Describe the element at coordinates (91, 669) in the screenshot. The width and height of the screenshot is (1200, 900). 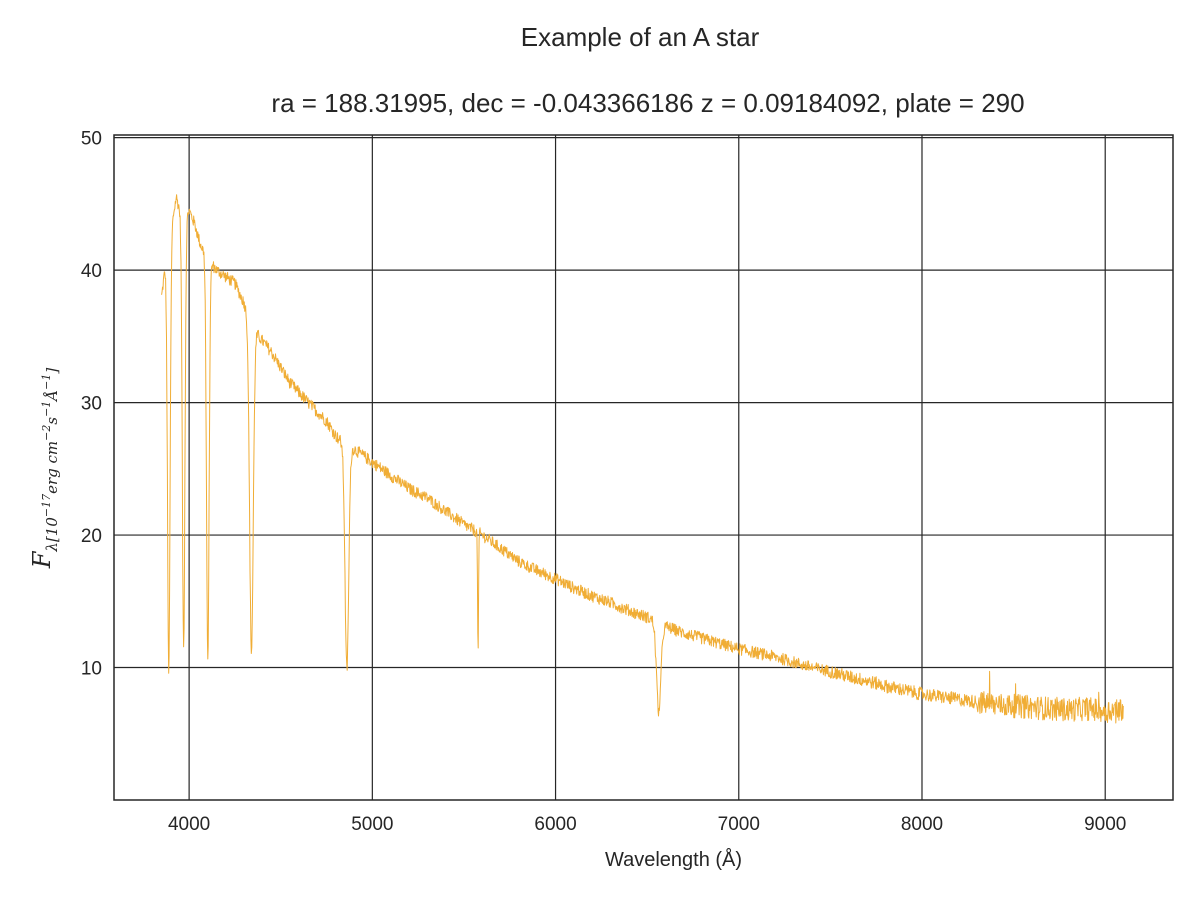
I see `y-tick-label: 10` at that location.